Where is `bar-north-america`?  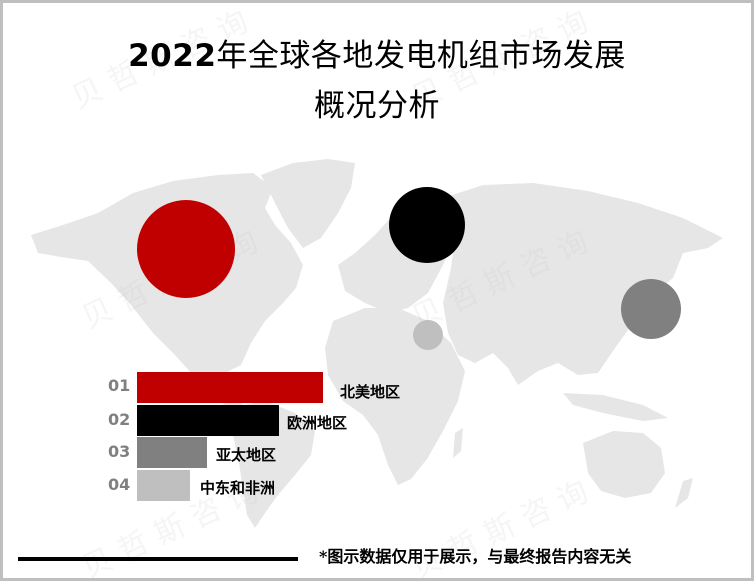
bar-north-america is located at coordinates (230, 387).